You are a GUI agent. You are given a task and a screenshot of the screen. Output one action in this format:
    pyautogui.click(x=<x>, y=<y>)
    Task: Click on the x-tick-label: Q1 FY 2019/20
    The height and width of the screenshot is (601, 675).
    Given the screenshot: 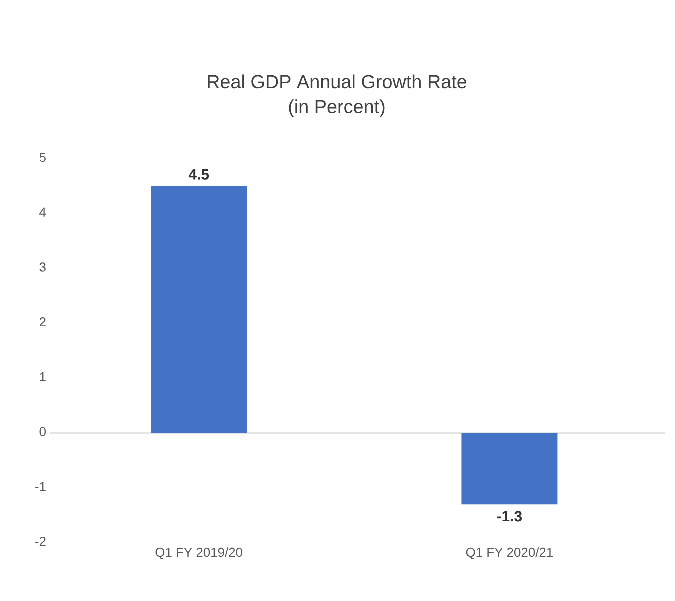 What is the action you would take?
    pyautogui.click(x=199, y=554)
    